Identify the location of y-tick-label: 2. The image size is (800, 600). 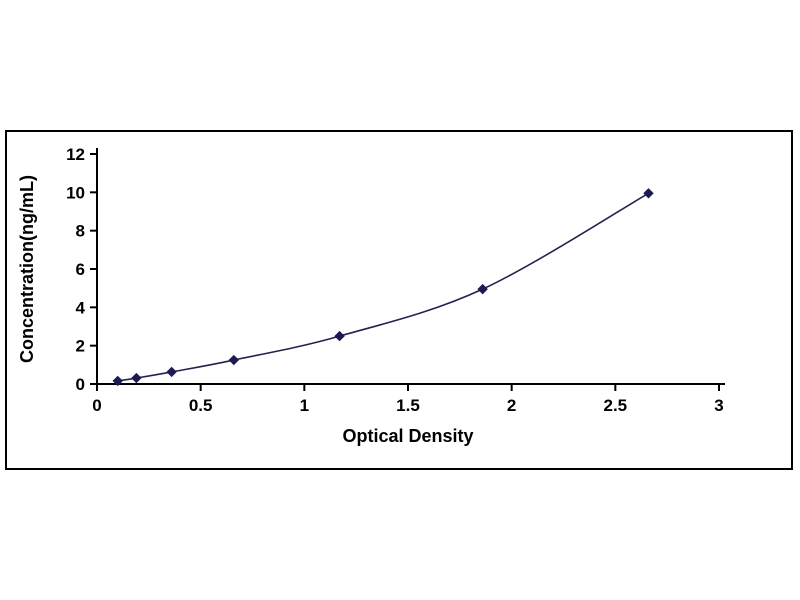
(80, 346).